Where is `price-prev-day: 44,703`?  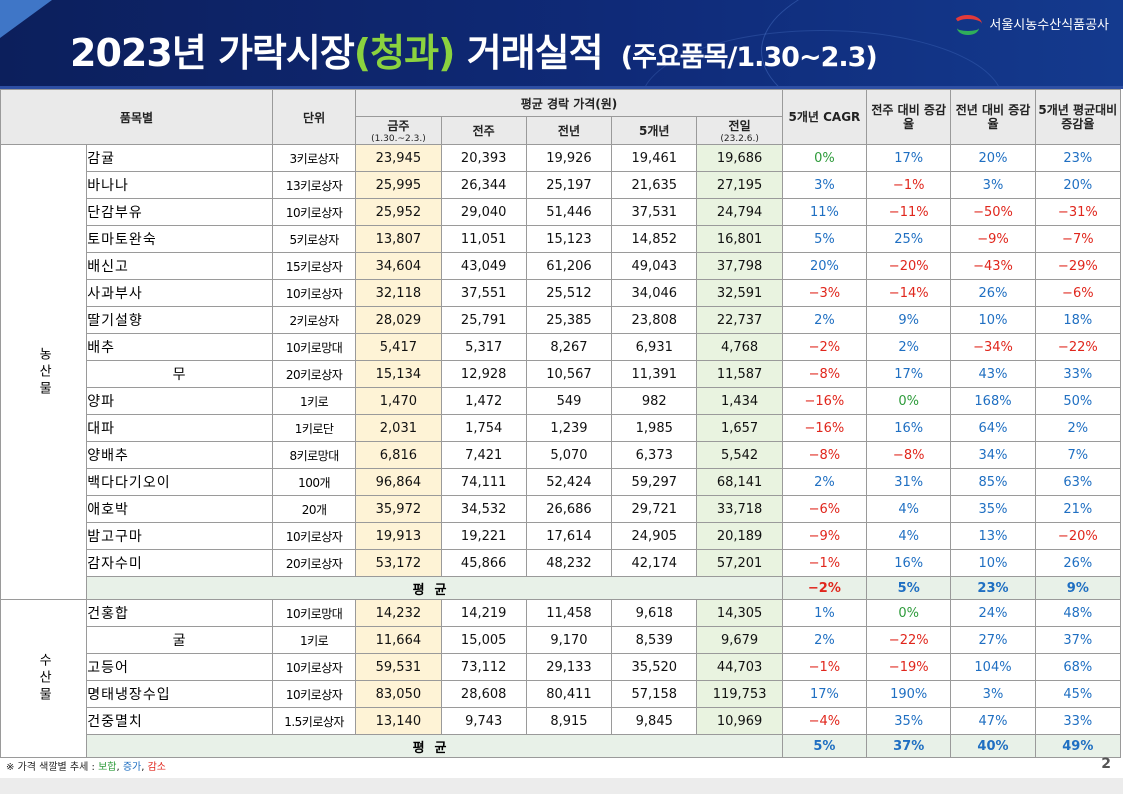 price-prev-day: 44,703 is located at coordinates (739, 667).